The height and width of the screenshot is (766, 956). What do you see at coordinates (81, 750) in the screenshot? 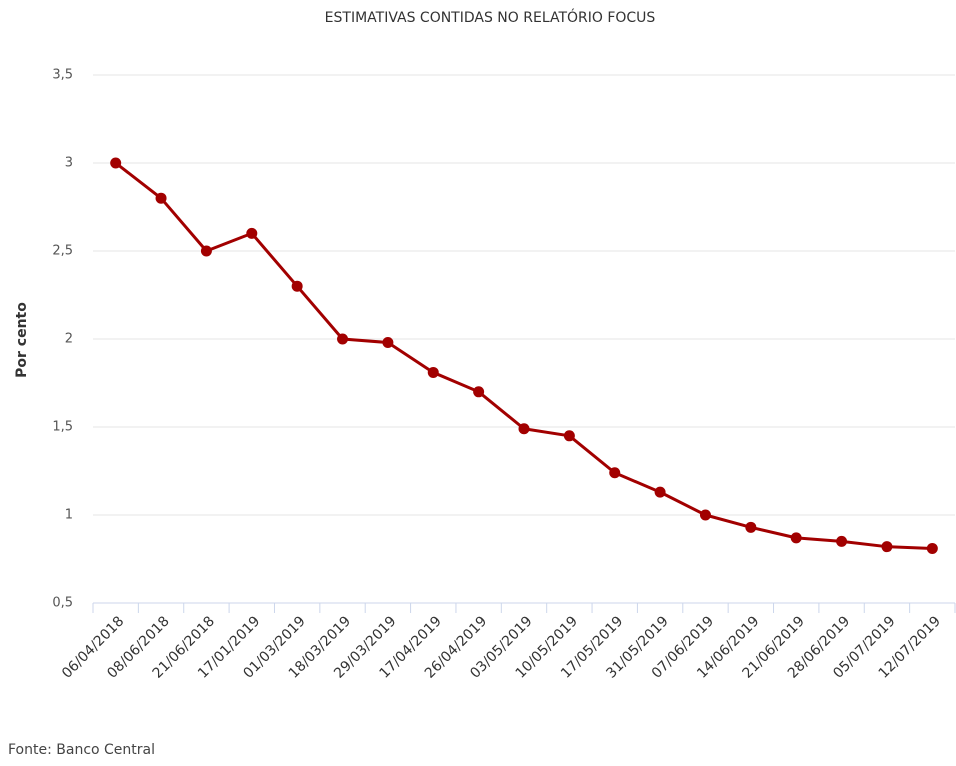
I see `source-note: Fonte: Banco Central` at bounding box center [81, 750].